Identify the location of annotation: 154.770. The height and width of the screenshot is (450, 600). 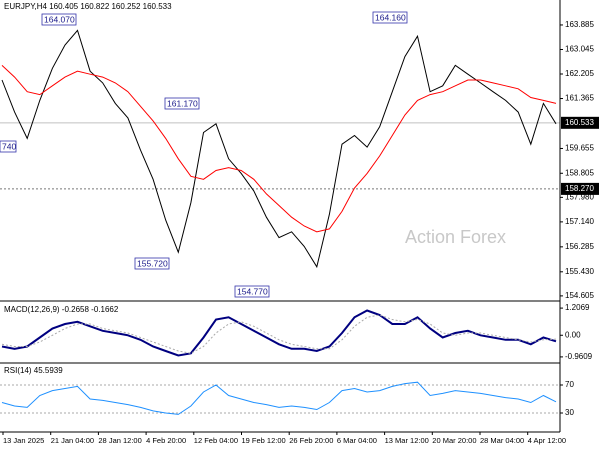
(252, 291).